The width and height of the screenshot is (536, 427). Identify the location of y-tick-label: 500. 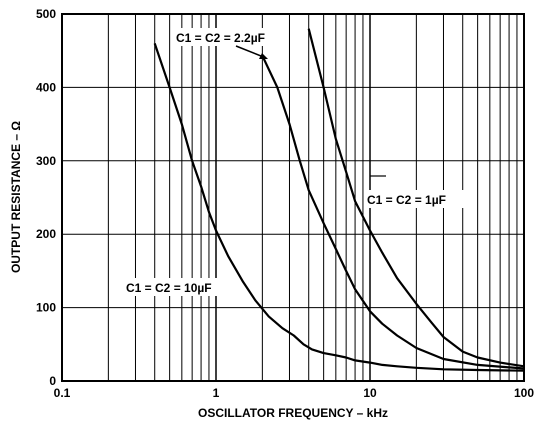
(46, 14).